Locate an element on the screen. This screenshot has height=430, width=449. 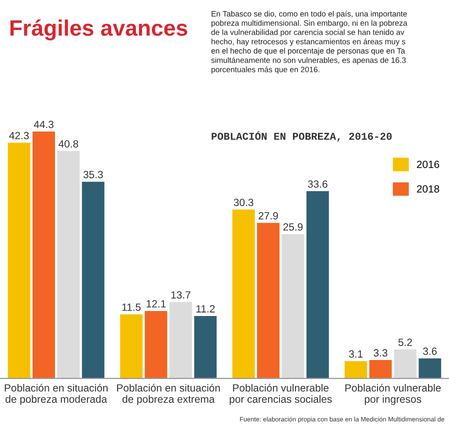
data-label: 11.5 is located at coordinates (131, 307).